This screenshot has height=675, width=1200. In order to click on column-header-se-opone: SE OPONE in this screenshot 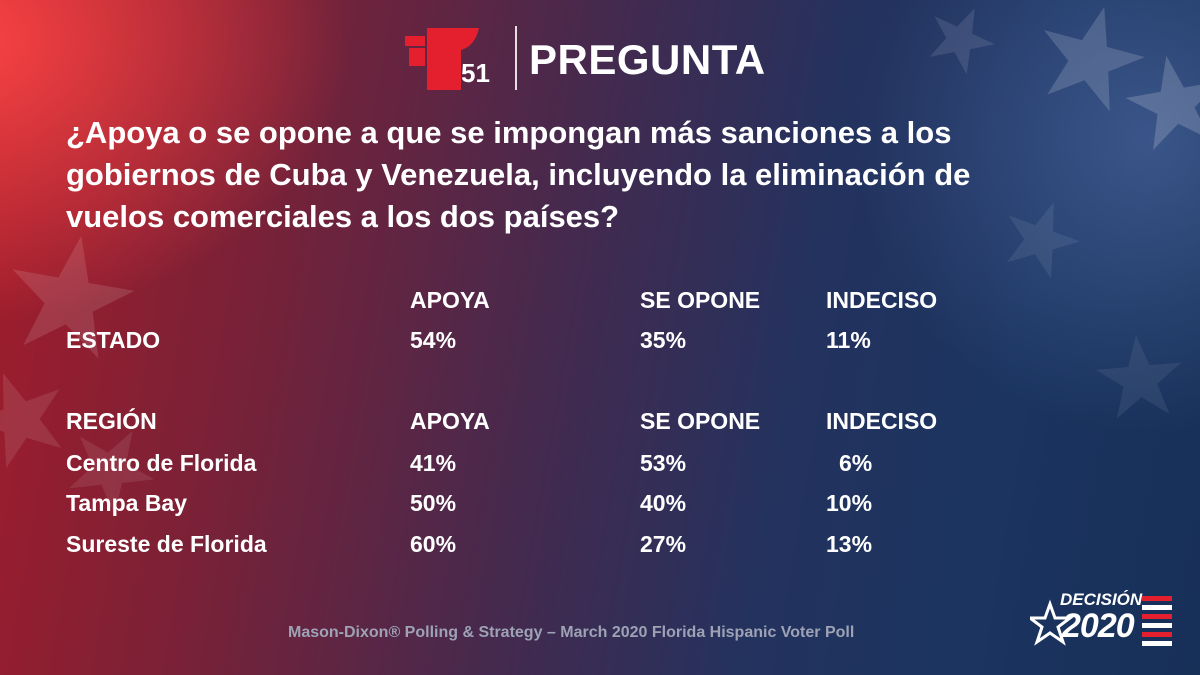, I will do `click(700, 300)`.